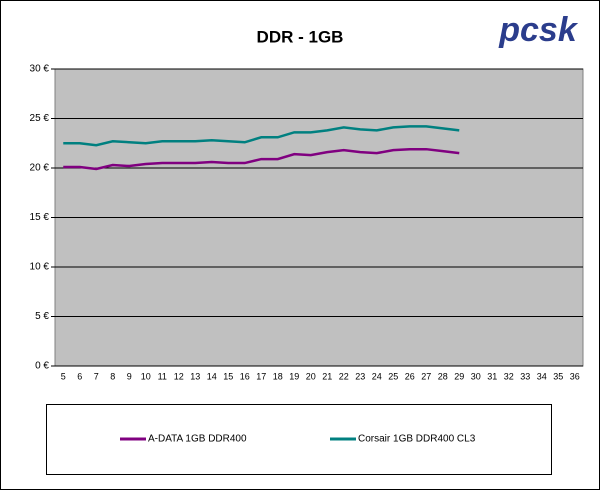 This screenshot has height=491, width=601. Describe the element at coordinates (377, 376) in the screenshot. I see `x-tick-label: 24` at that location.